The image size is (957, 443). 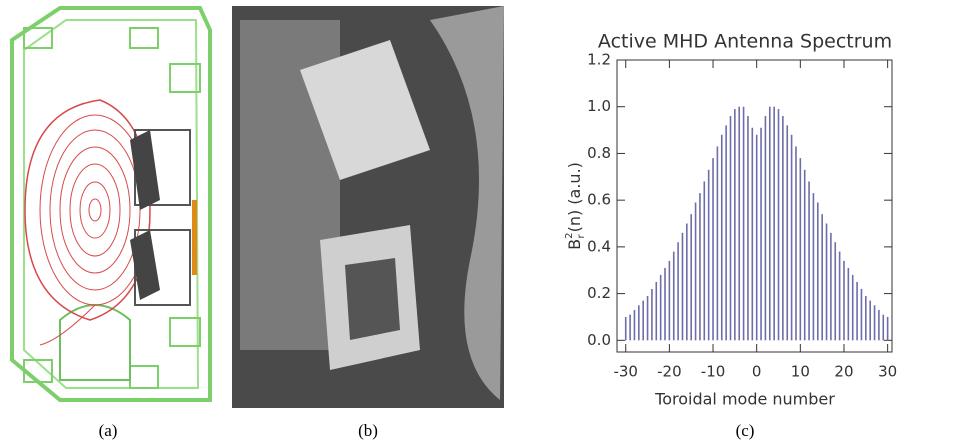 I want to click on caption: (a), so click(x=108, y=430).